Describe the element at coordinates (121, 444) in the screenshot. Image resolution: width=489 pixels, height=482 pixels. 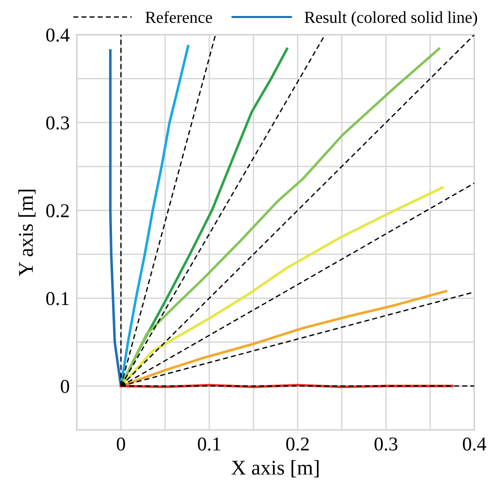
I see `x-tick-label: 0` at that location.